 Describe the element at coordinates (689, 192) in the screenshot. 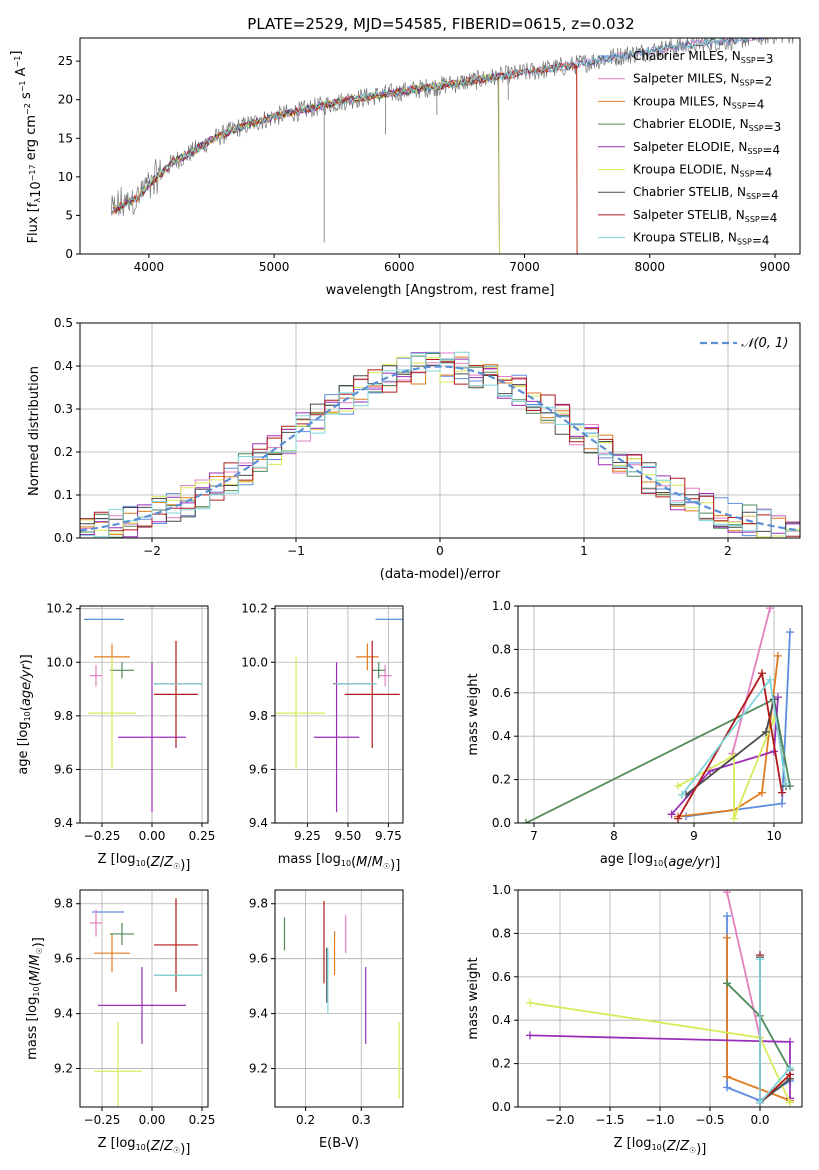

I see `label-part: Chabrier STELIB, N` at that location.